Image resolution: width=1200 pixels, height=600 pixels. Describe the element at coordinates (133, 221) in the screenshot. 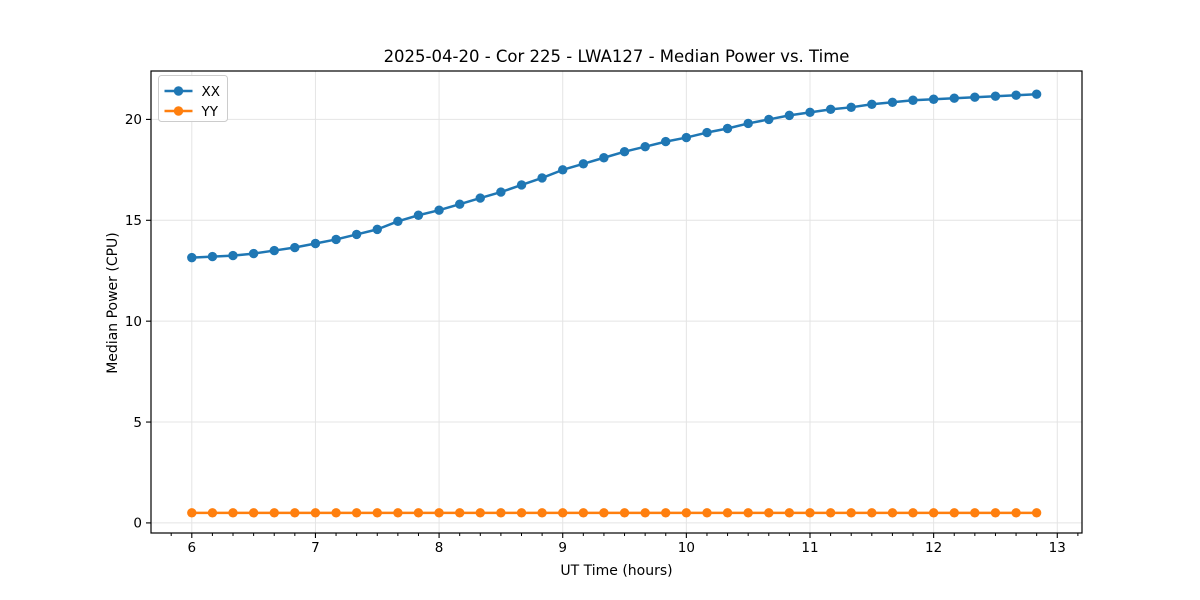

I see `y-tick-label: 15` at that location.